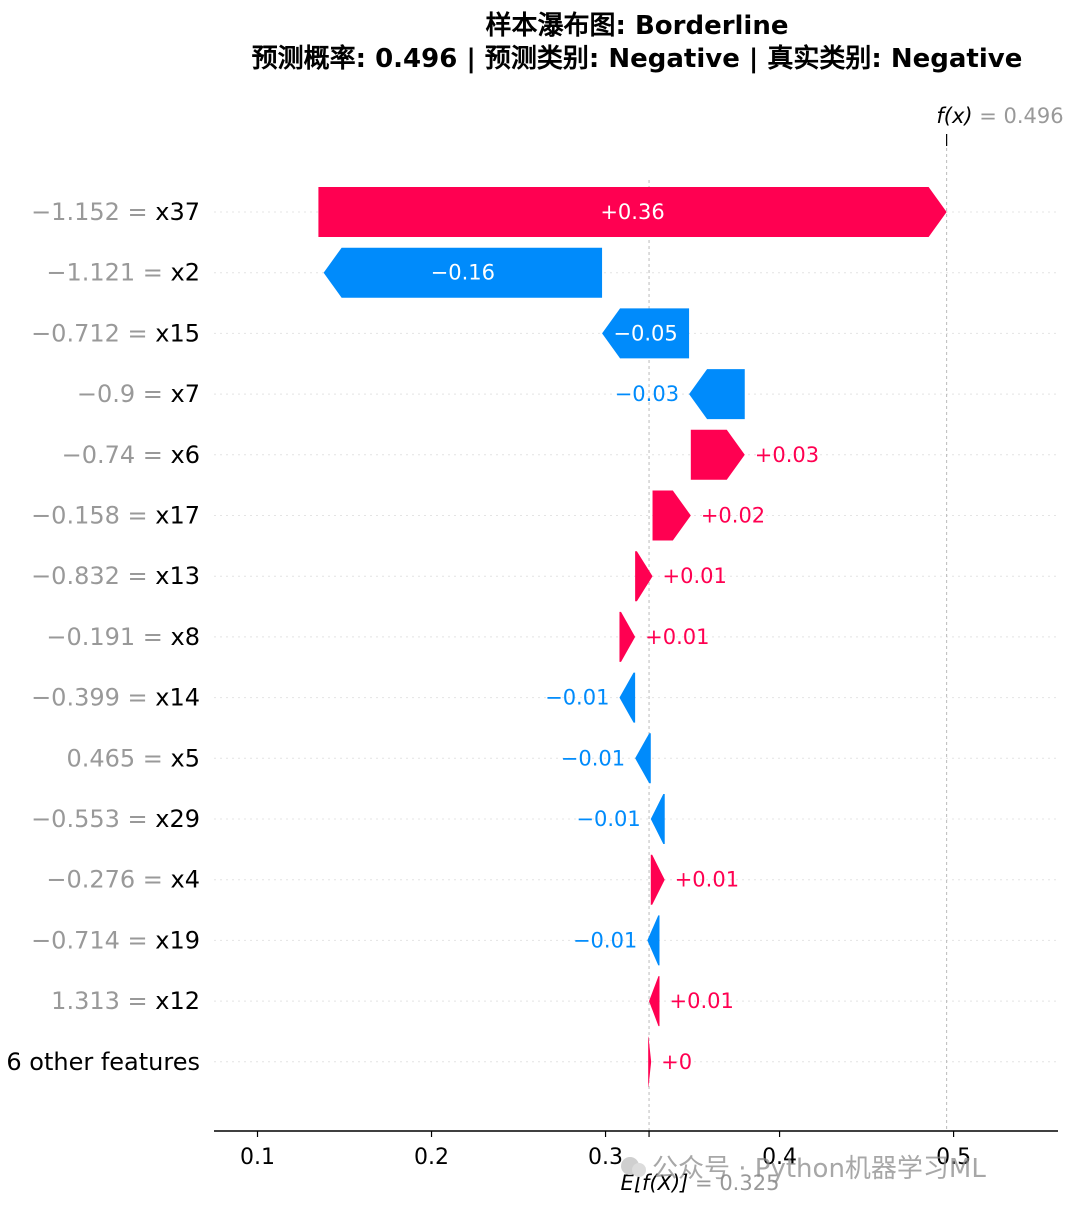 The height and width of the screenshot is (1211, 1080). What do you see at coordinates (93, 212) in the screenshot?
I see `feature-value: −1.152 =` at bounding box center [93, 212].